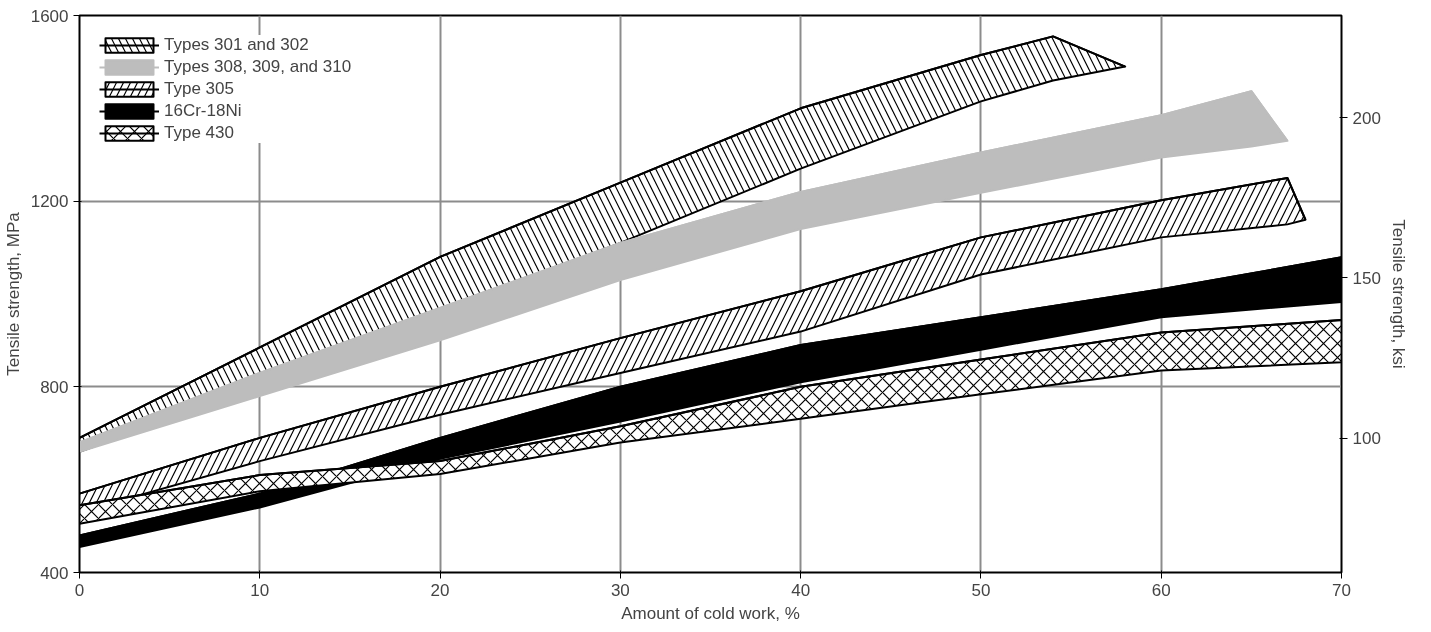  Describe the element at coordinates (260, 590) in the screenshot. I see `x-tick-label: 10` at that location.